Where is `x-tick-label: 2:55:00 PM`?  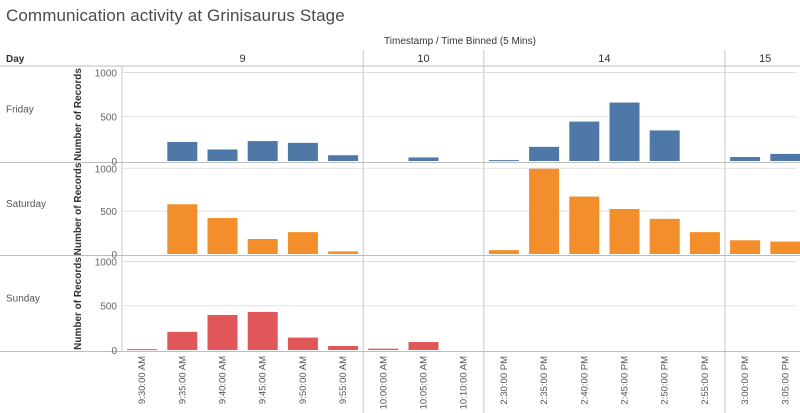
x-tick-label: 2:55:00 PM is located at coordinates (705, 380).